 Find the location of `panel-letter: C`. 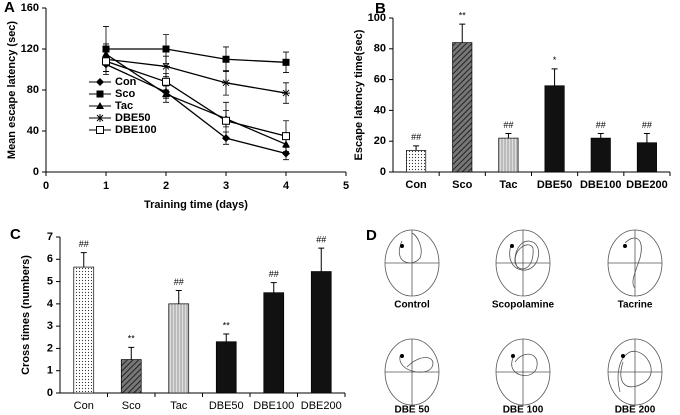

panel-letter: C is located at coordinates (15, 234).